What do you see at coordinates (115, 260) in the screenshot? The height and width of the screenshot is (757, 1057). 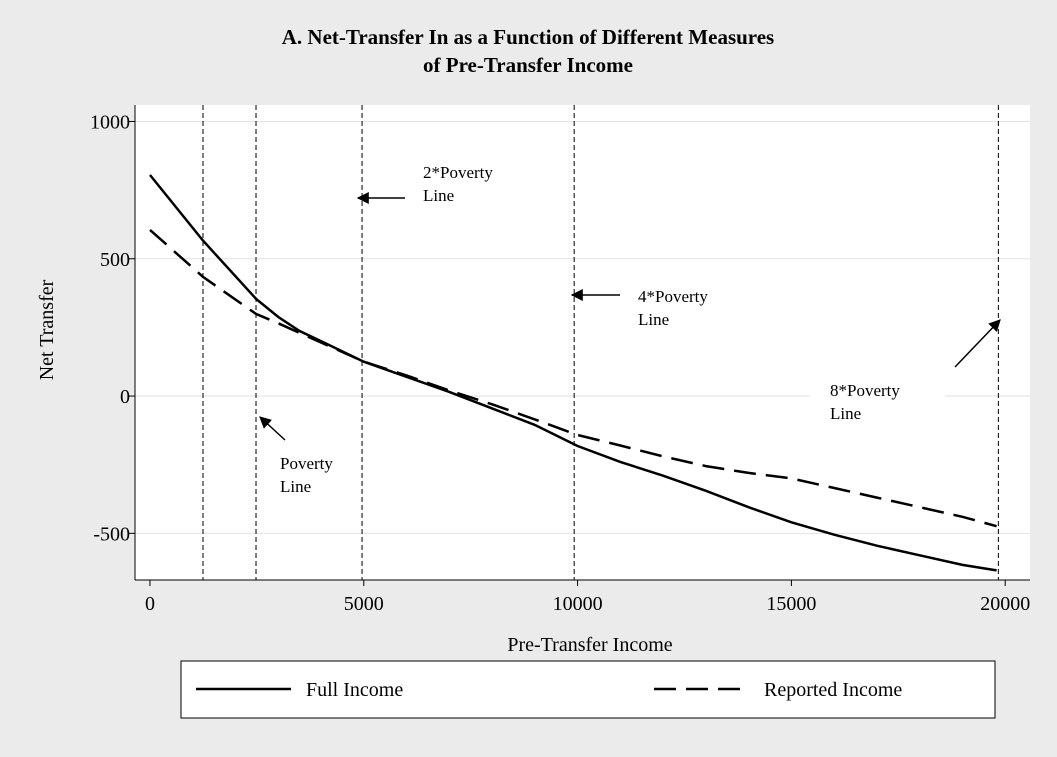 I see `y-tick-label: 500` at bounding box center [115, 260].